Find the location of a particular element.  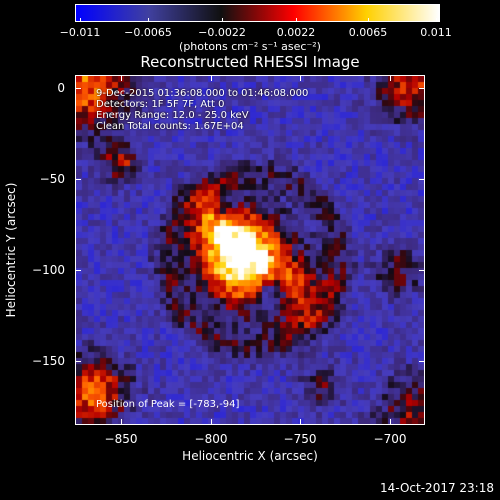

colorbar-units: (photons cm⁻² s⁻¹ asec⁻²) is located at coordinates (250, 46).